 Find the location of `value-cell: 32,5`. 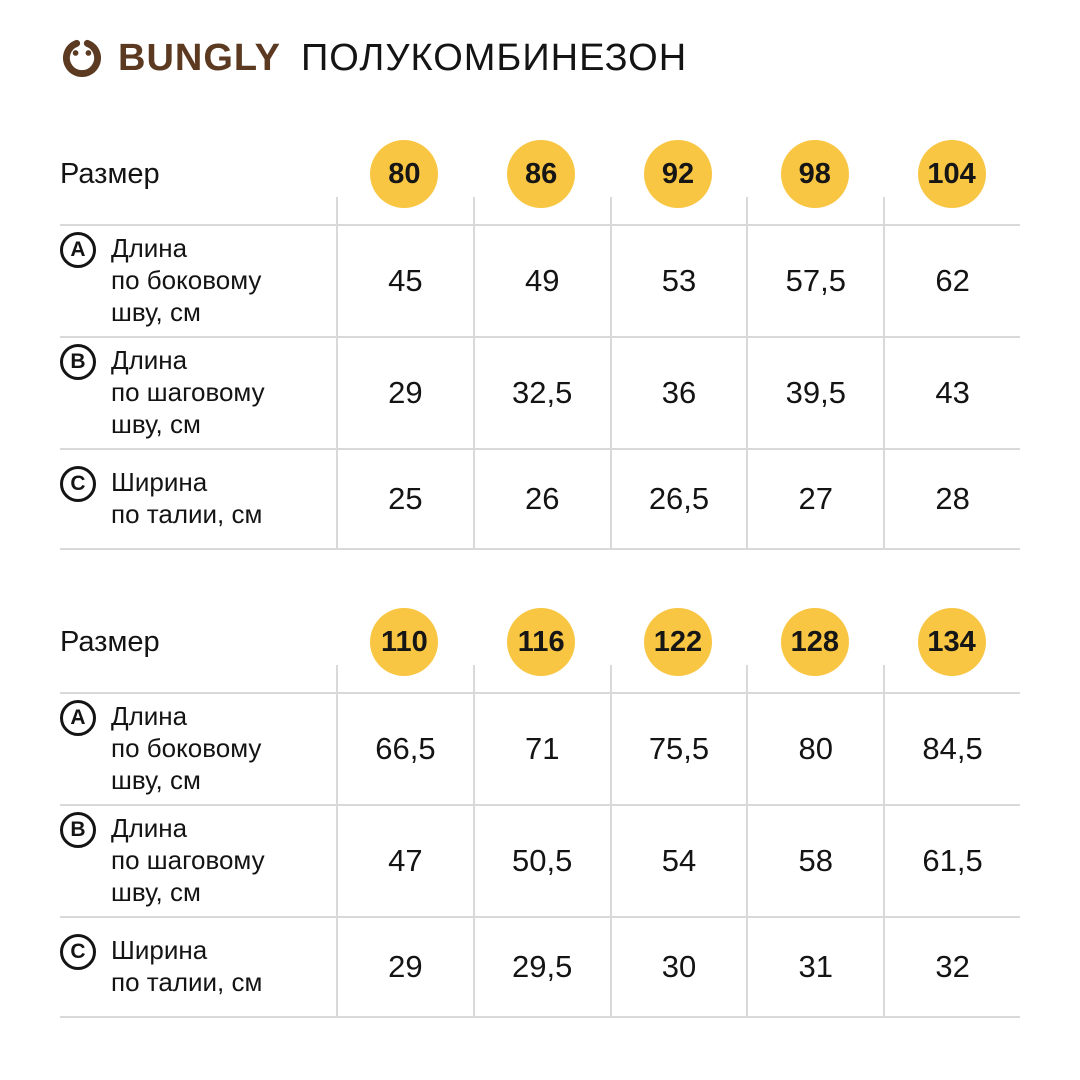

value-cell: 32,5 is located at coordinates (541, 393).